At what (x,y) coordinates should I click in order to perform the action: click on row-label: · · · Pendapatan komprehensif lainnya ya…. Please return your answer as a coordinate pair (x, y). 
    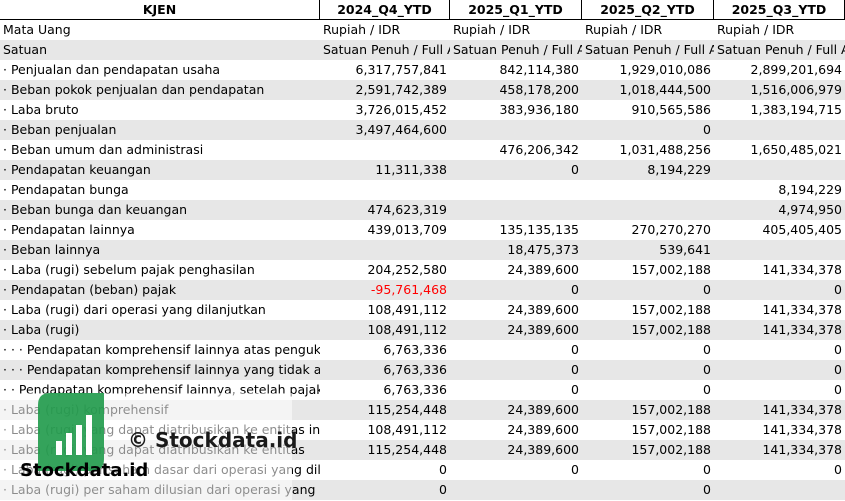
    Looking at the image, I should click on (161, 369).